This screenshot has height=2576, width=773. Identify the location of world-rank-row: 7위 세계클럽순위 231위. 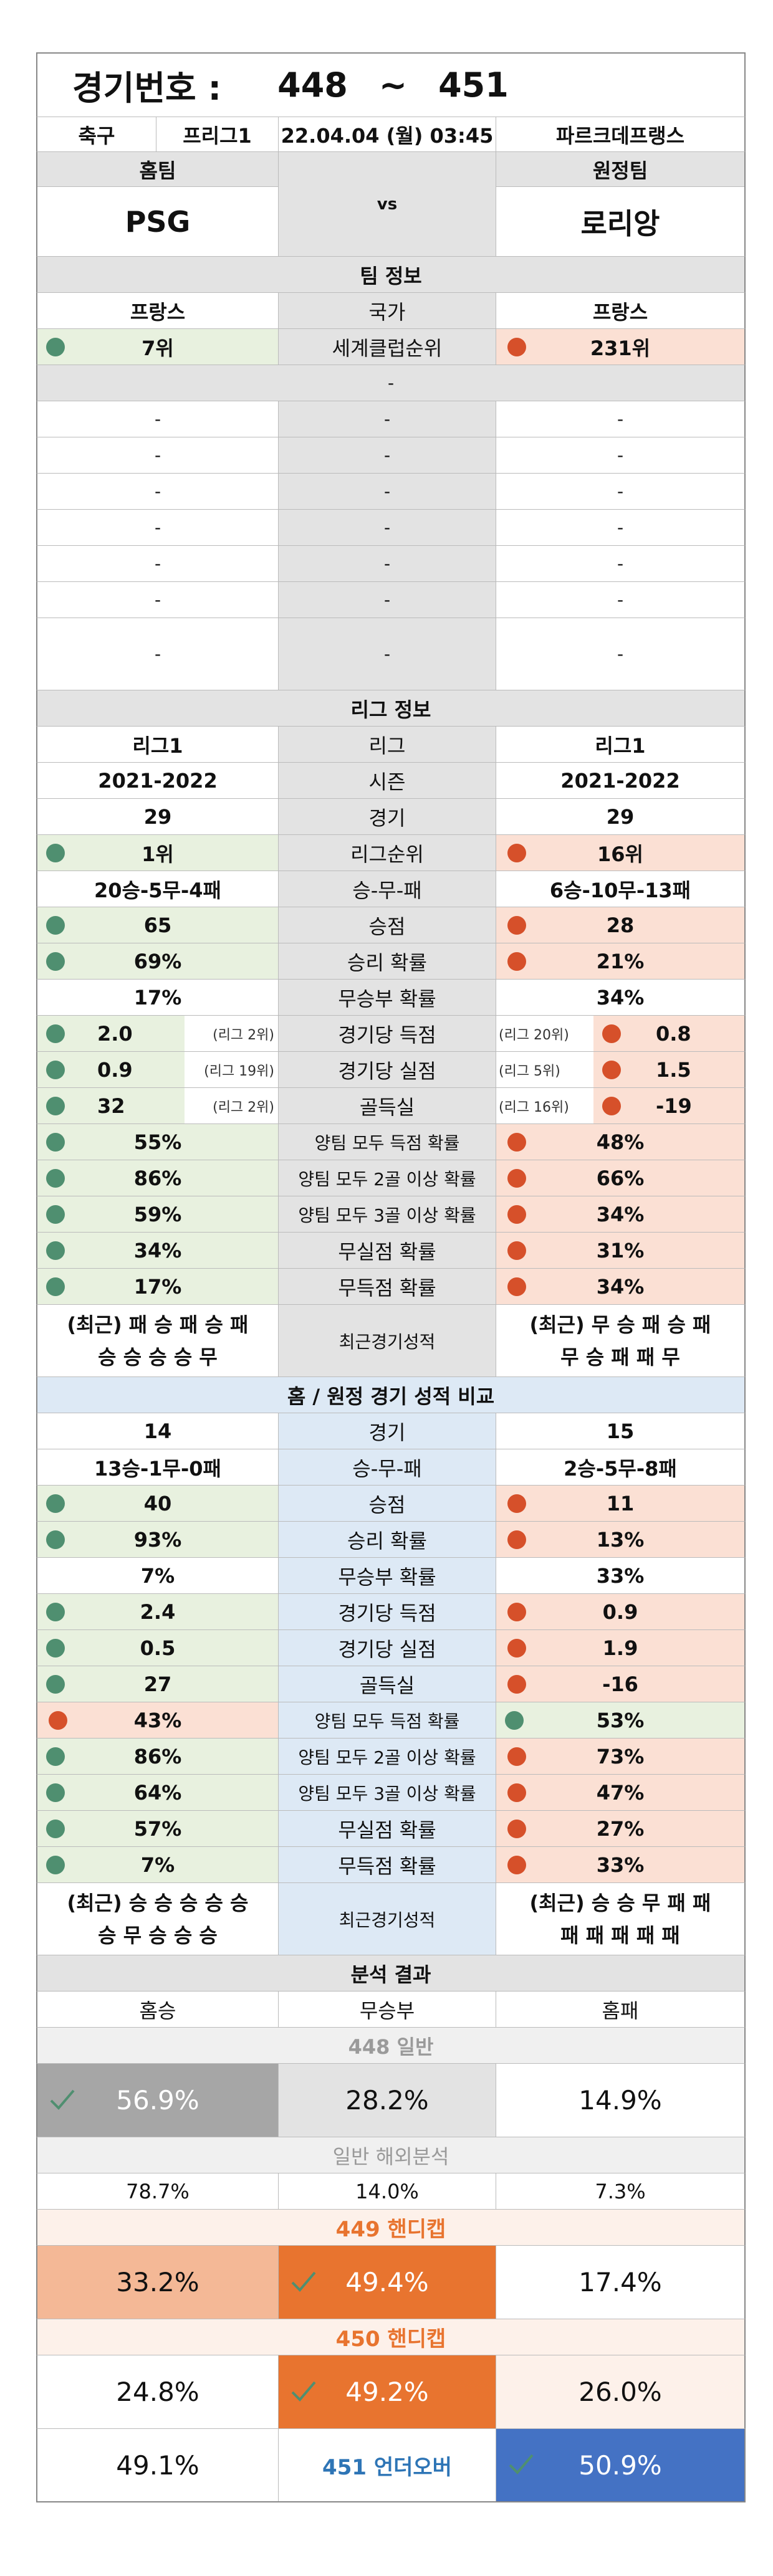
(391, 347).